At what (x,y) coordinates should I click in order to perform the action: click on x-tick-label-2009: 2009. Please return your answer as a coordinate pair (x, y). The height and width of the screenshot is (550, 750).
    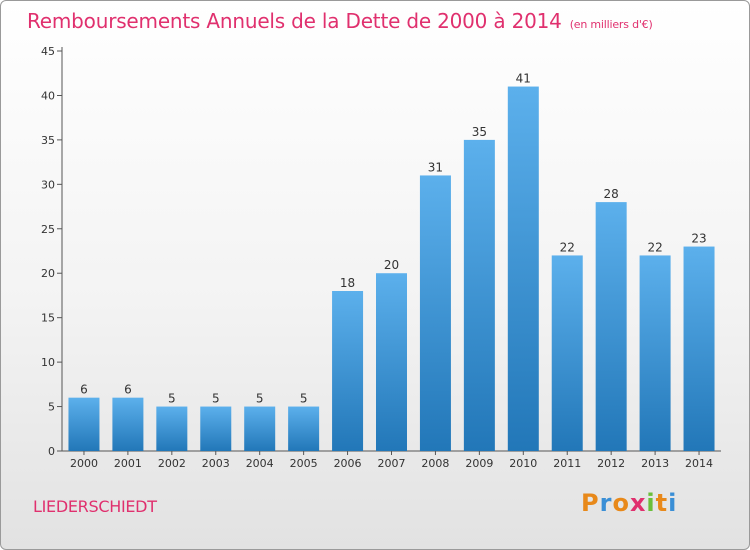
    Looking at the image, I should click on (479, 463).